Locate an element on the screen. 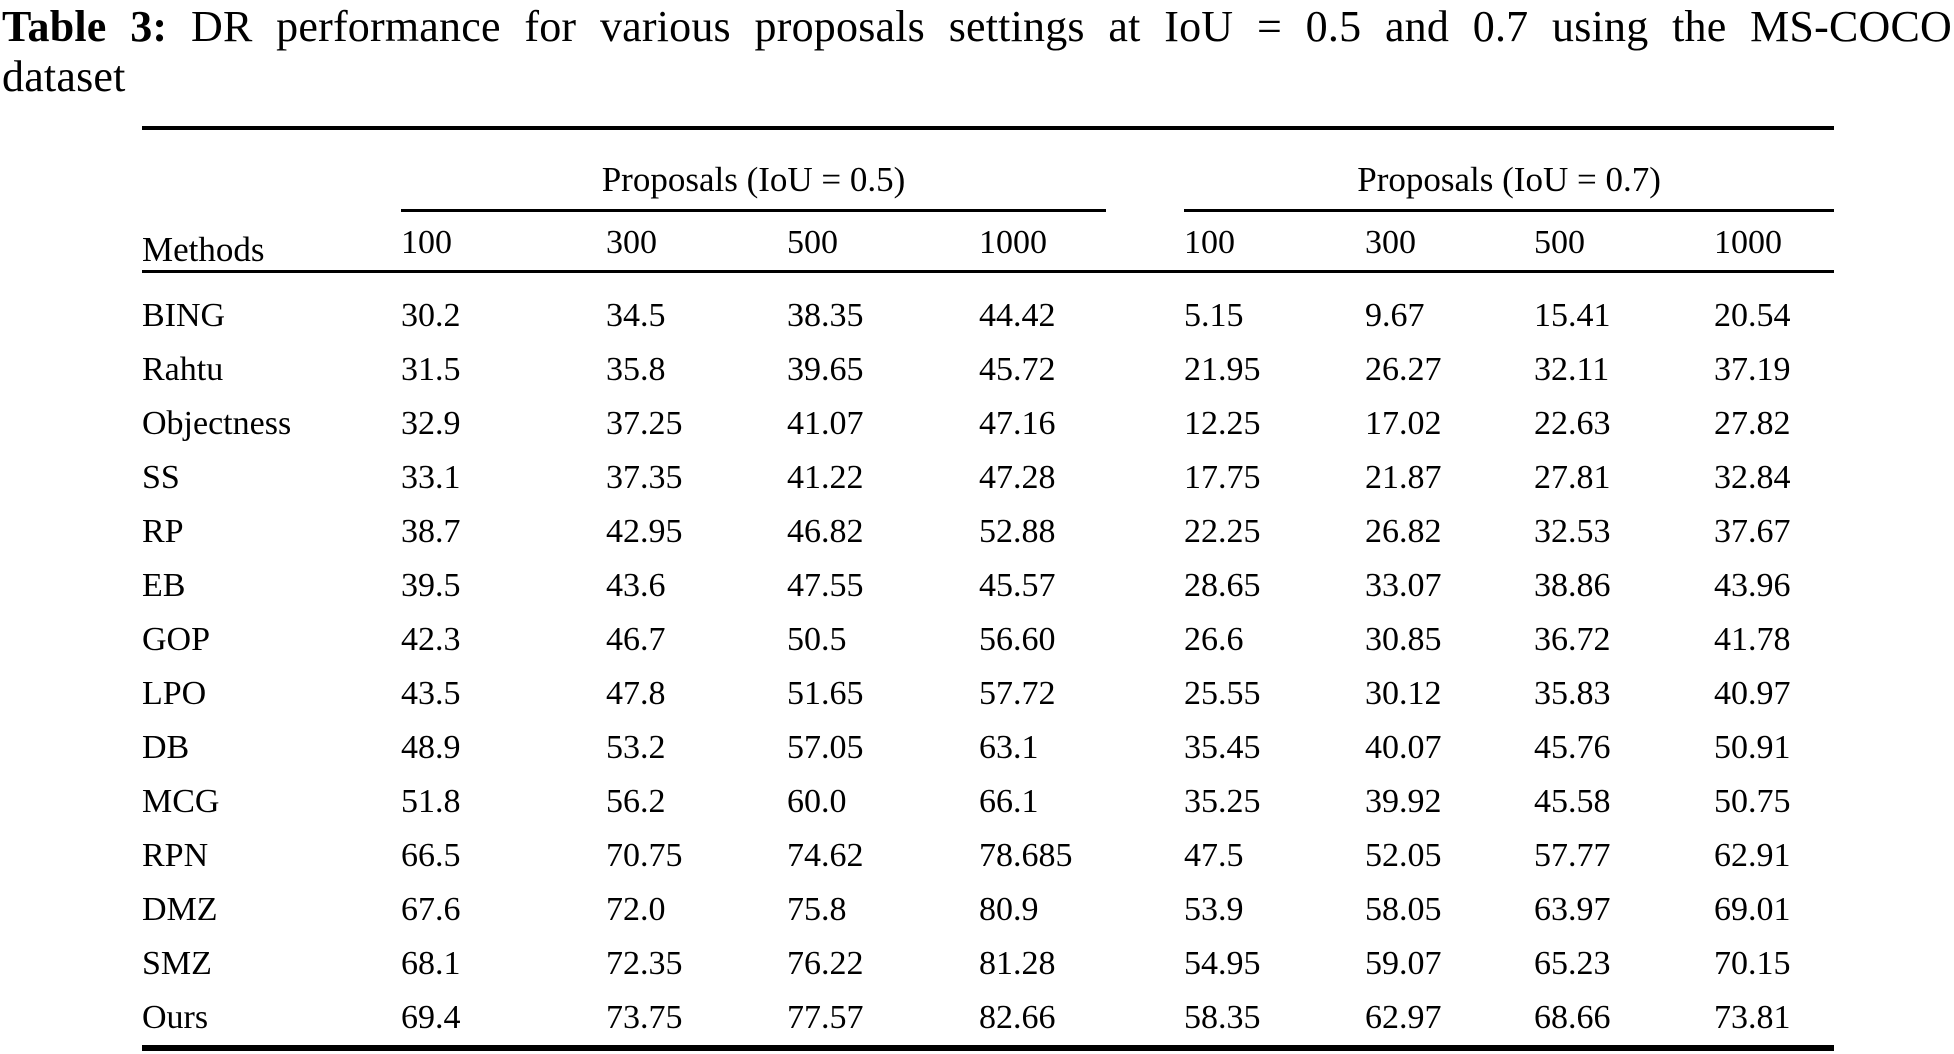 This screenshot has width=1954, height=1054. value-cell: 74.62 is located at coordinates (825, 855).